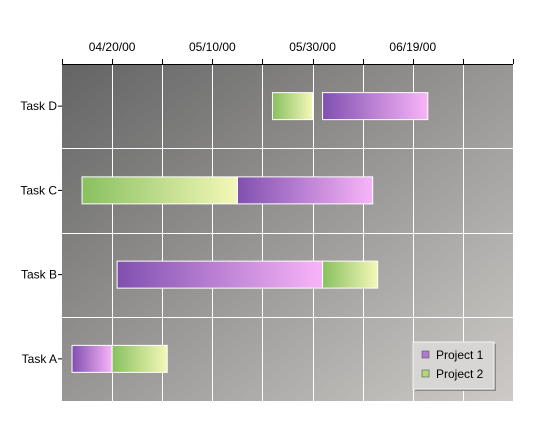 This screenshot has width=550, height=446. I want to click on x-tick-label: 06/19/00, so click(412, 47).